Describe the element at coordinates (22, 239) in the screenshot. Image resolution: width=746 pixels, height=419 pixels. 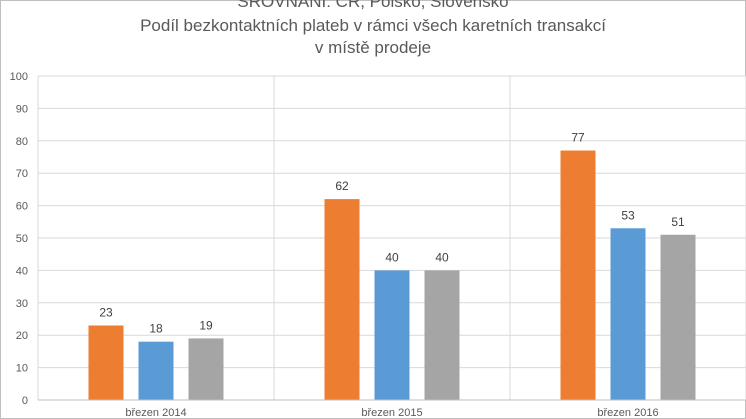
I see `y-tick-label: 50` at that location.